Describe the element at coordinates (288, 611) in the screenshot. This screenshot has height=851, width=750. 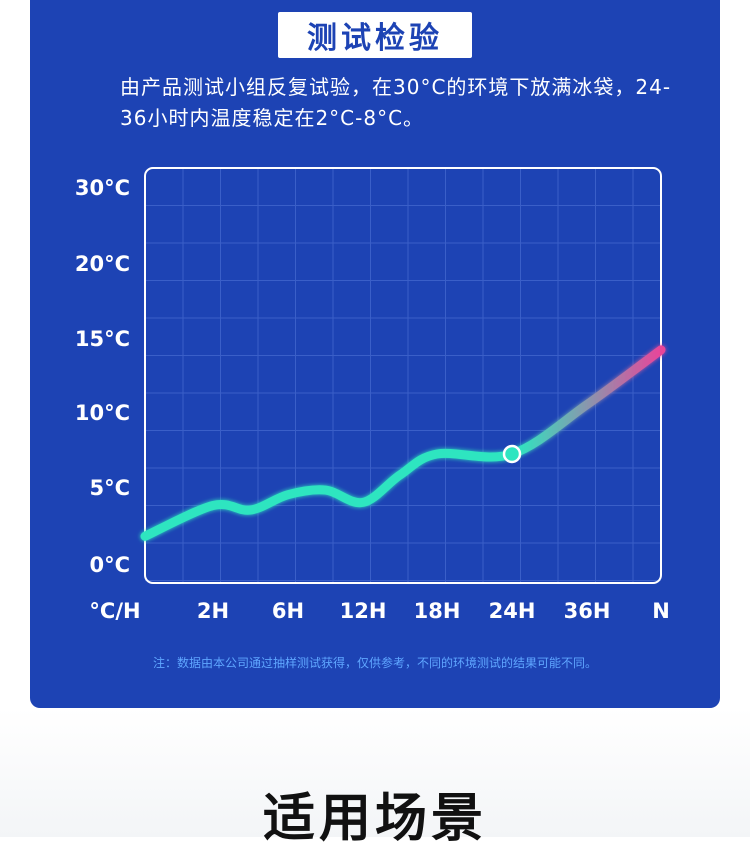
I see `x-tick-label: 6H` at that location.